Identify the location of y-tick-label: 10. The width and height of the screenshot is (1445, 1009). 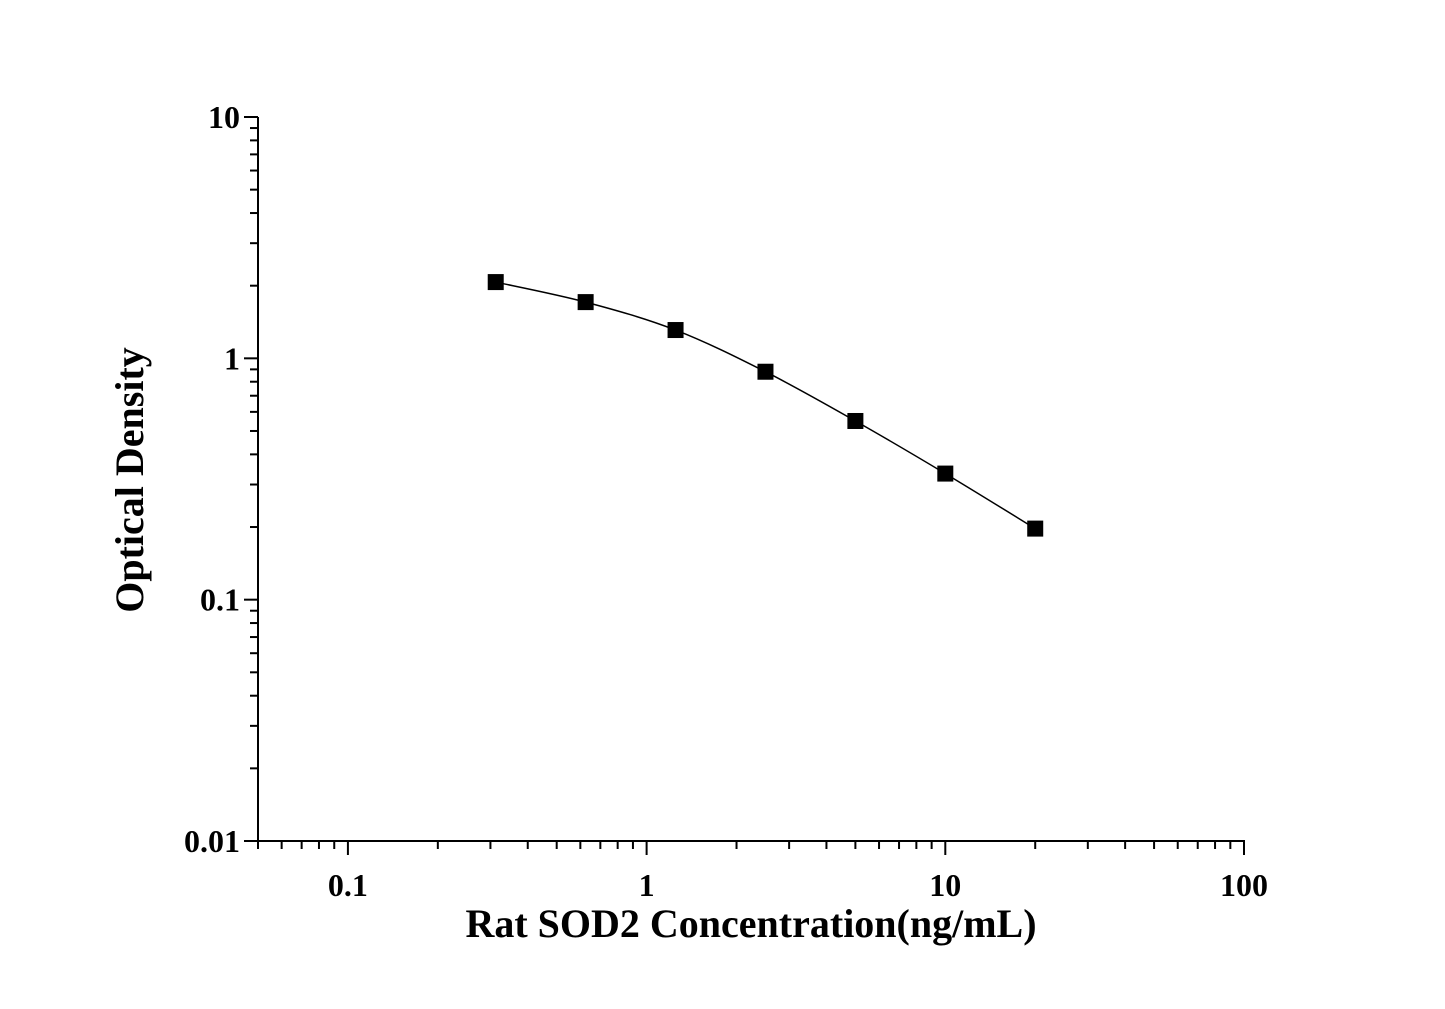
(224, 117).